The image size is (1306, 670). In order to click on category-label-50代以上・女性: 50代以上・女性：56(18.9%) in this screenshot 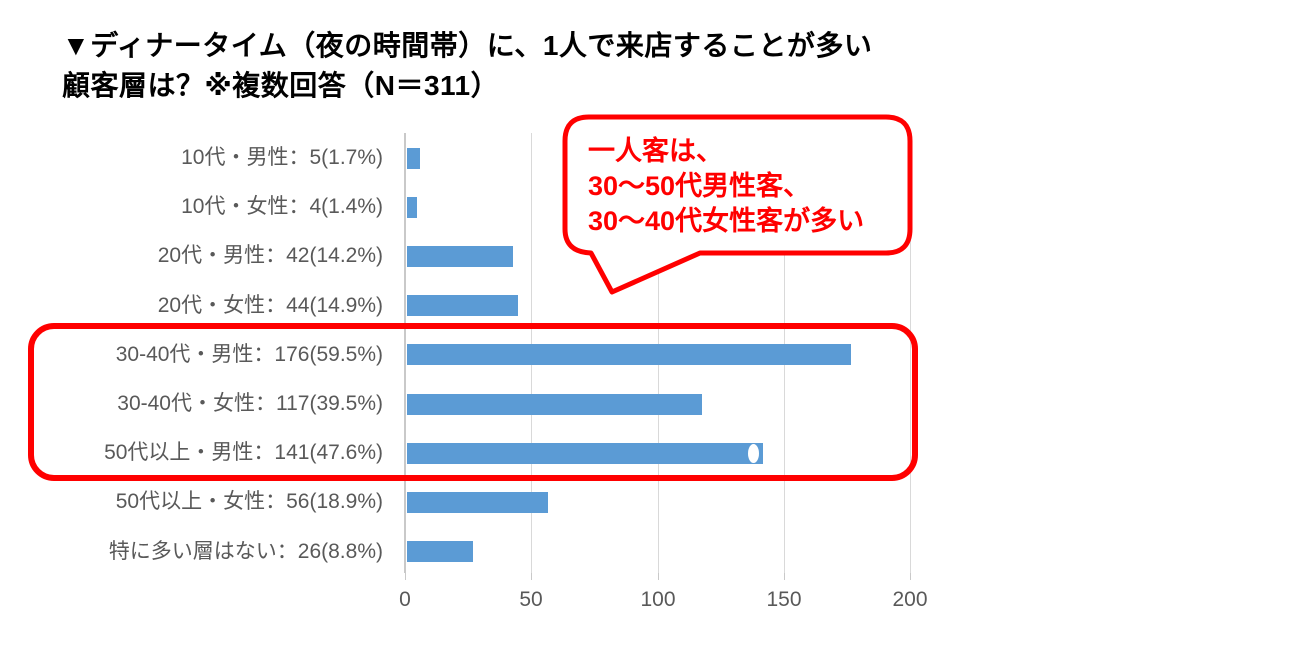, I will do `click(249, 501)`.